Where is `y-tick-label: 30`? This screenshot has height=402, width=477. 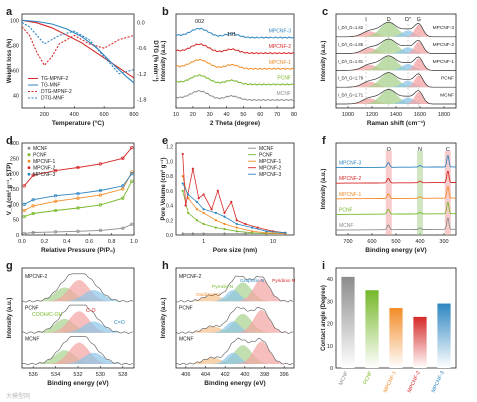 y-tick-label: 30 is located at coordinates (330, 302).